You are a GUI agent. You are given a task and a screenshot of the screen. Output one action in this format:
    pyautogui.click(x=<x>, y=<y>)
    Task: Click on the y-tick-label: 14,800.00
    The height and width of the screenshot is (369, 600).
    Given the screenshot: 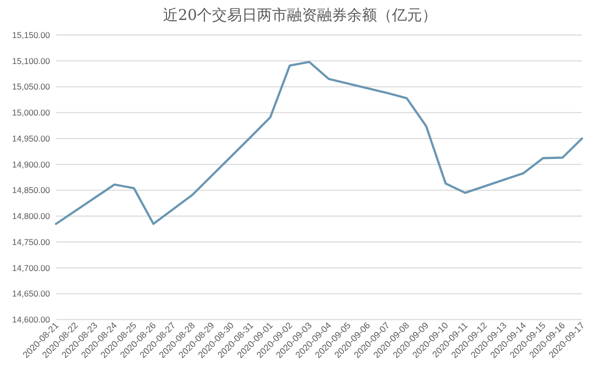 What is the action you would take?
    pyautogui.click(x=31, y=216)
    